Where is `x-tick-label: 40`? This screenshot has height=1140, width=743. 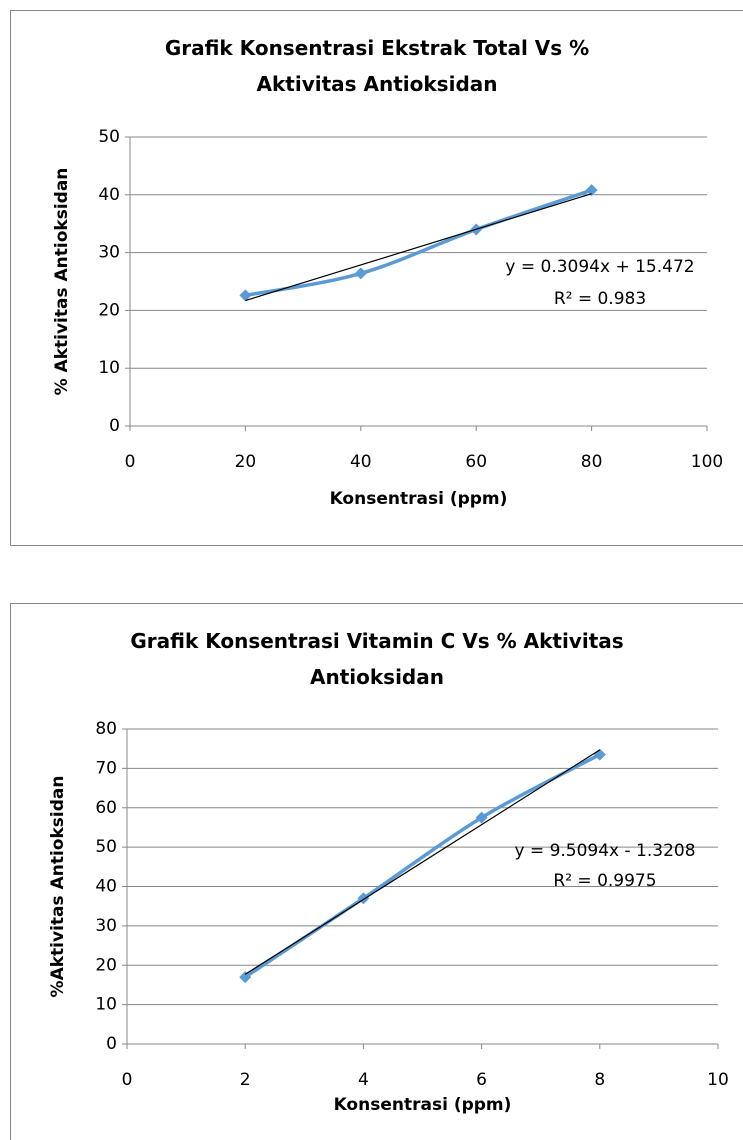
x-tick-label: 40 is located at coordinates (361, 462).